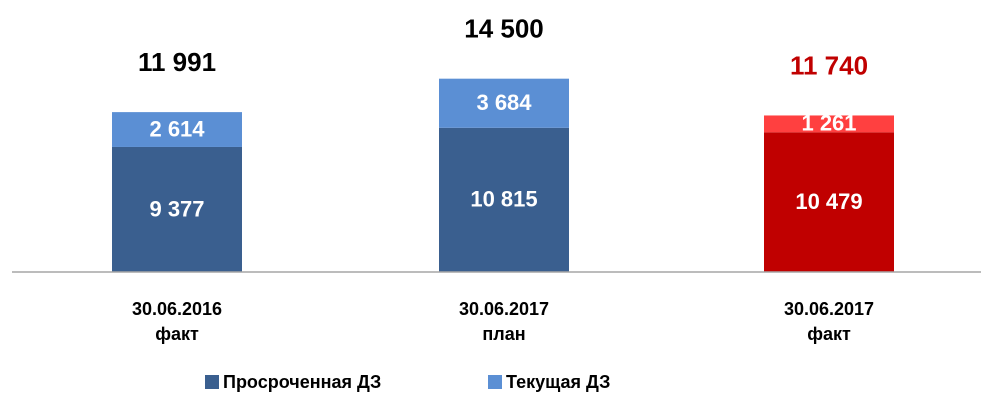  I want to click on data-label: 10 815, so click(503, 199).